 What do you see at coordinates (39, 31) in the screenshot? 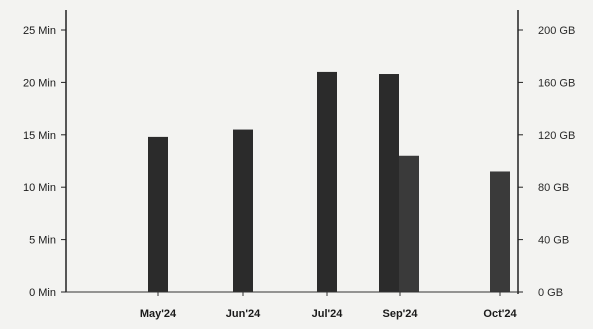
I see `left-tick-label: 25 Min` at bounding box center [39, 31].